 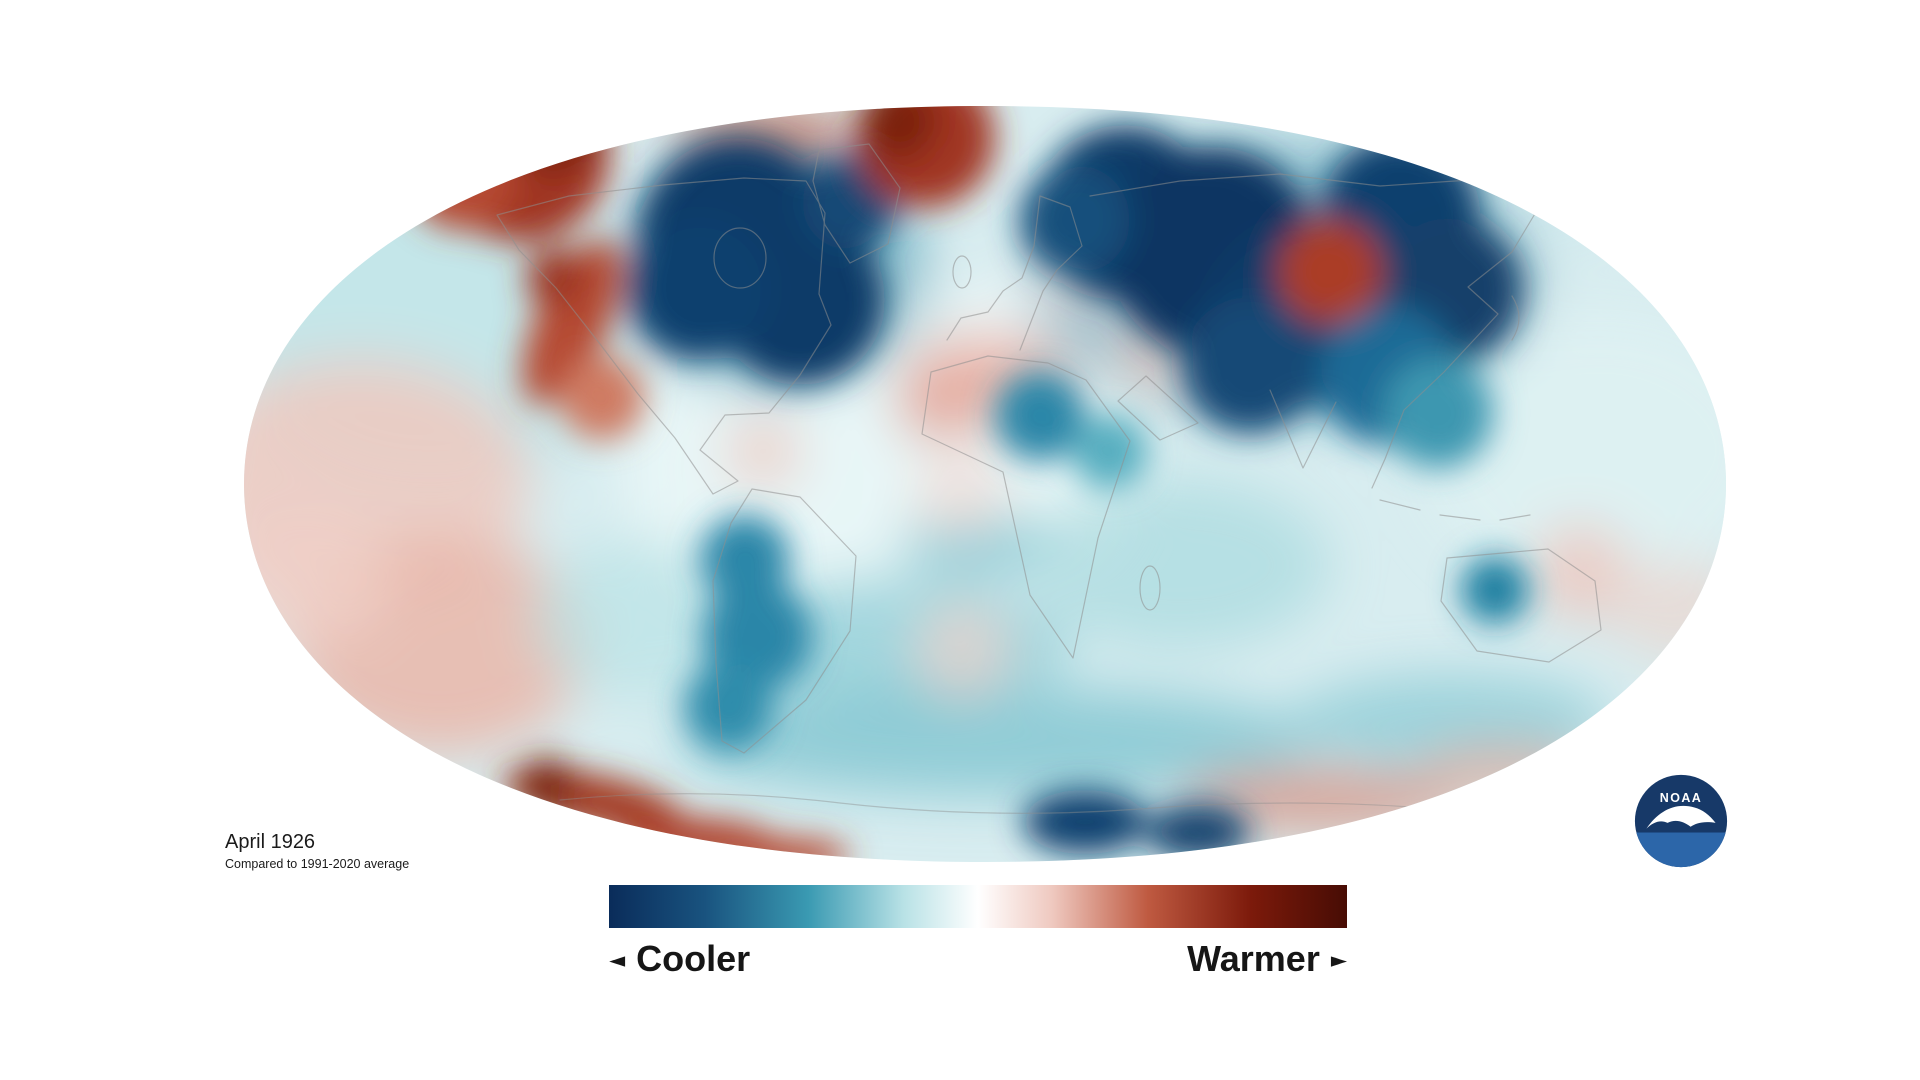 What do you see at coordinates (1681, 850) in the screenshot?
I see `noaa-logo-sea` at bounding box center [1681, 850].